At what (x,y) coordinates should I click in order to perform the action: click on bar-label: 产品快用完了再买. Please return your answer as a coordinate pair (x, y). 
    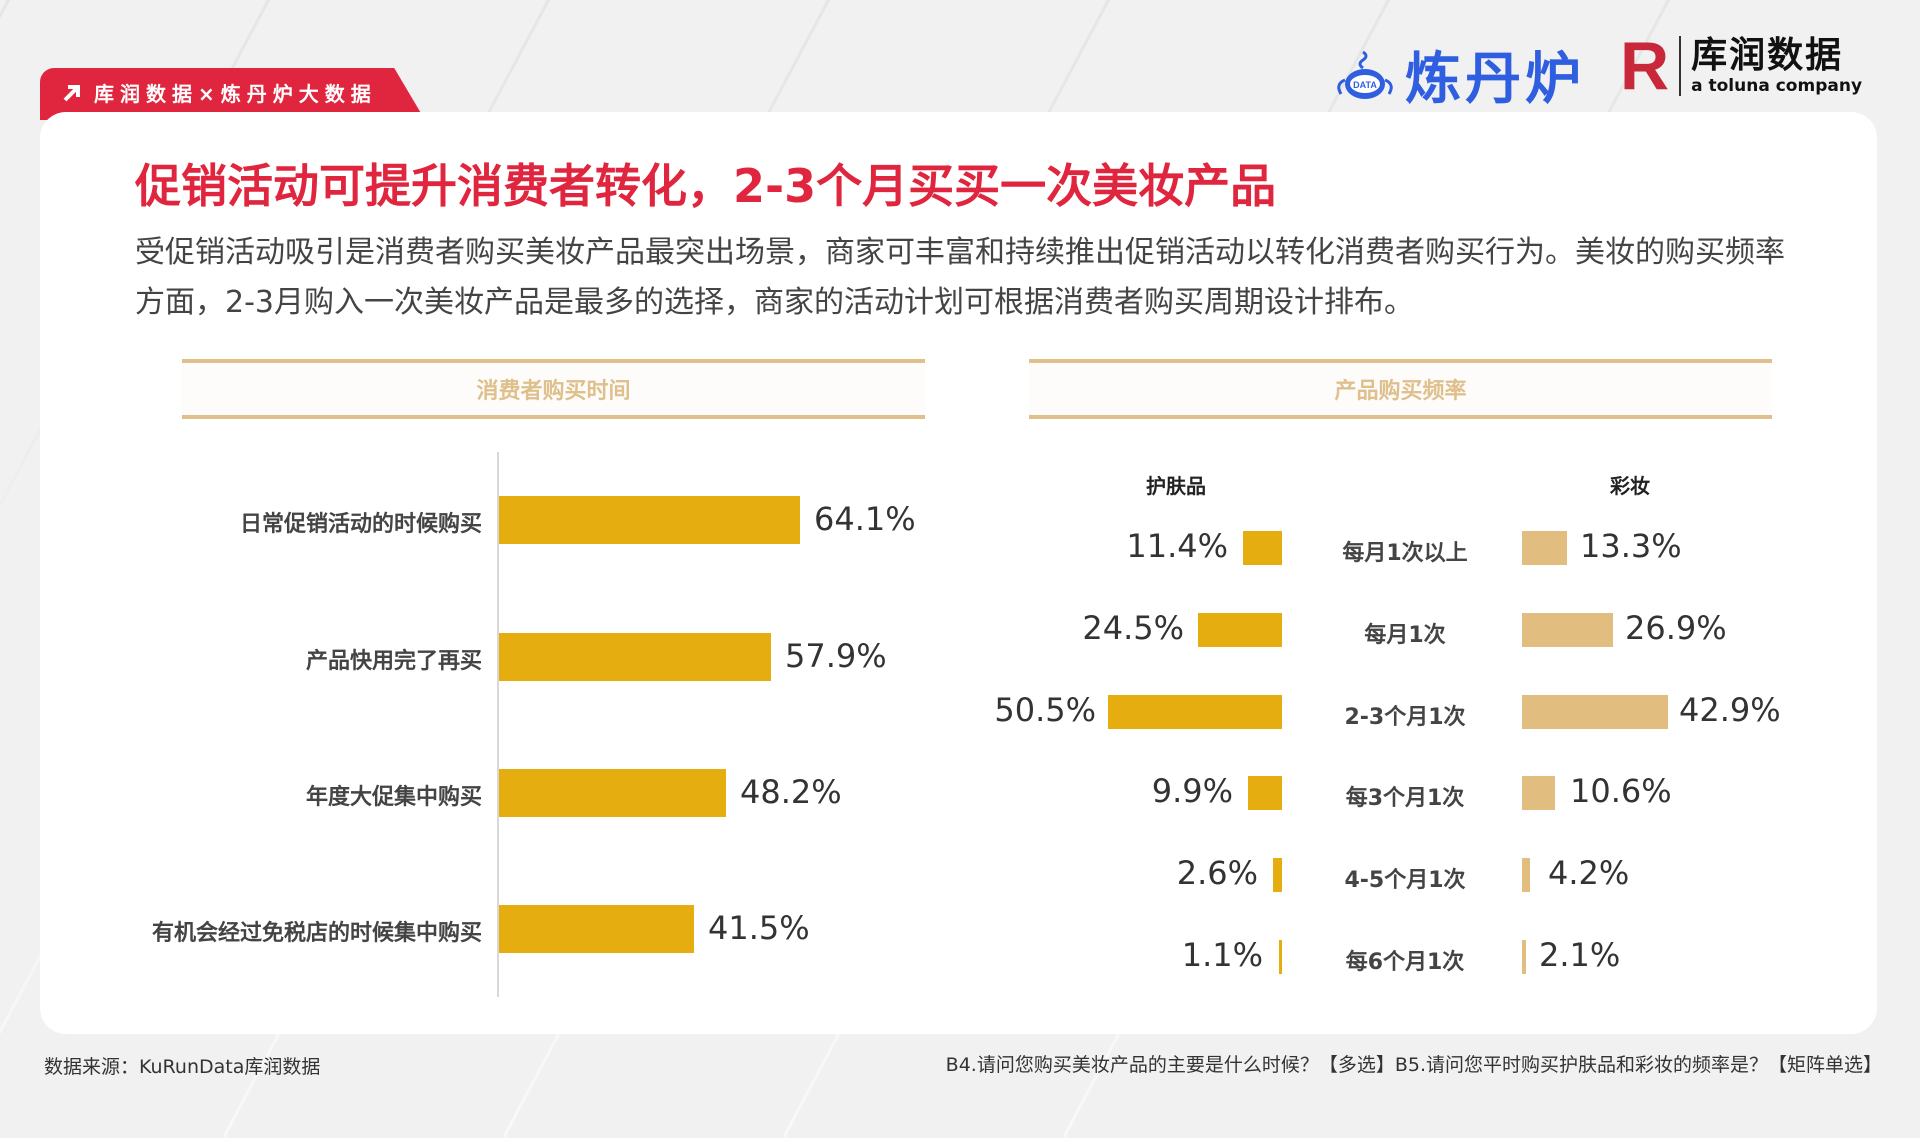
    Looking at the image, I should click on (393, 661).